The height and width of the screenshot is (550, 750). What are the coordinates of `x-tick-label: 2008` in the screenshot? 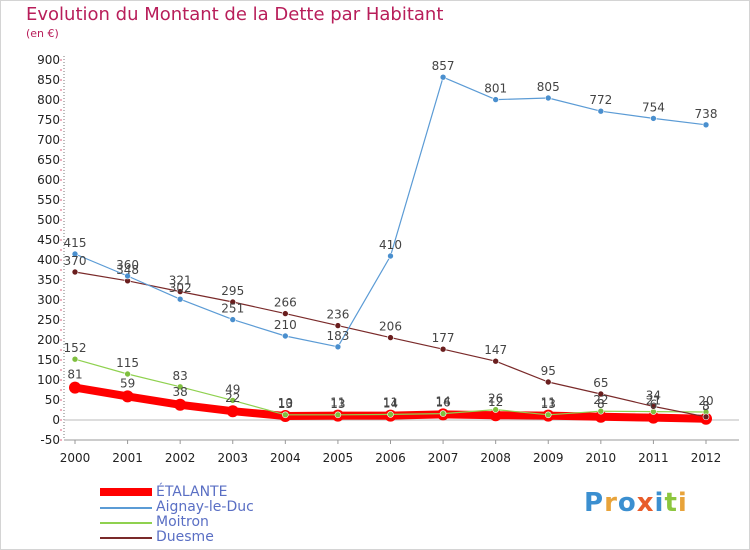 It's located at (495, 458).